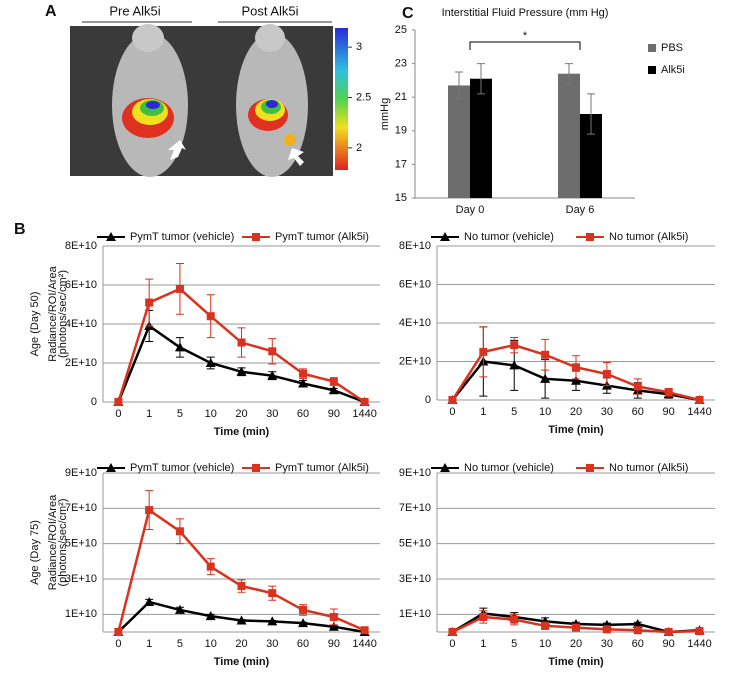  Describe the element at coordinates (134, 10) in the screenshot. I see `image-label: Pre Alk5i` at that location.